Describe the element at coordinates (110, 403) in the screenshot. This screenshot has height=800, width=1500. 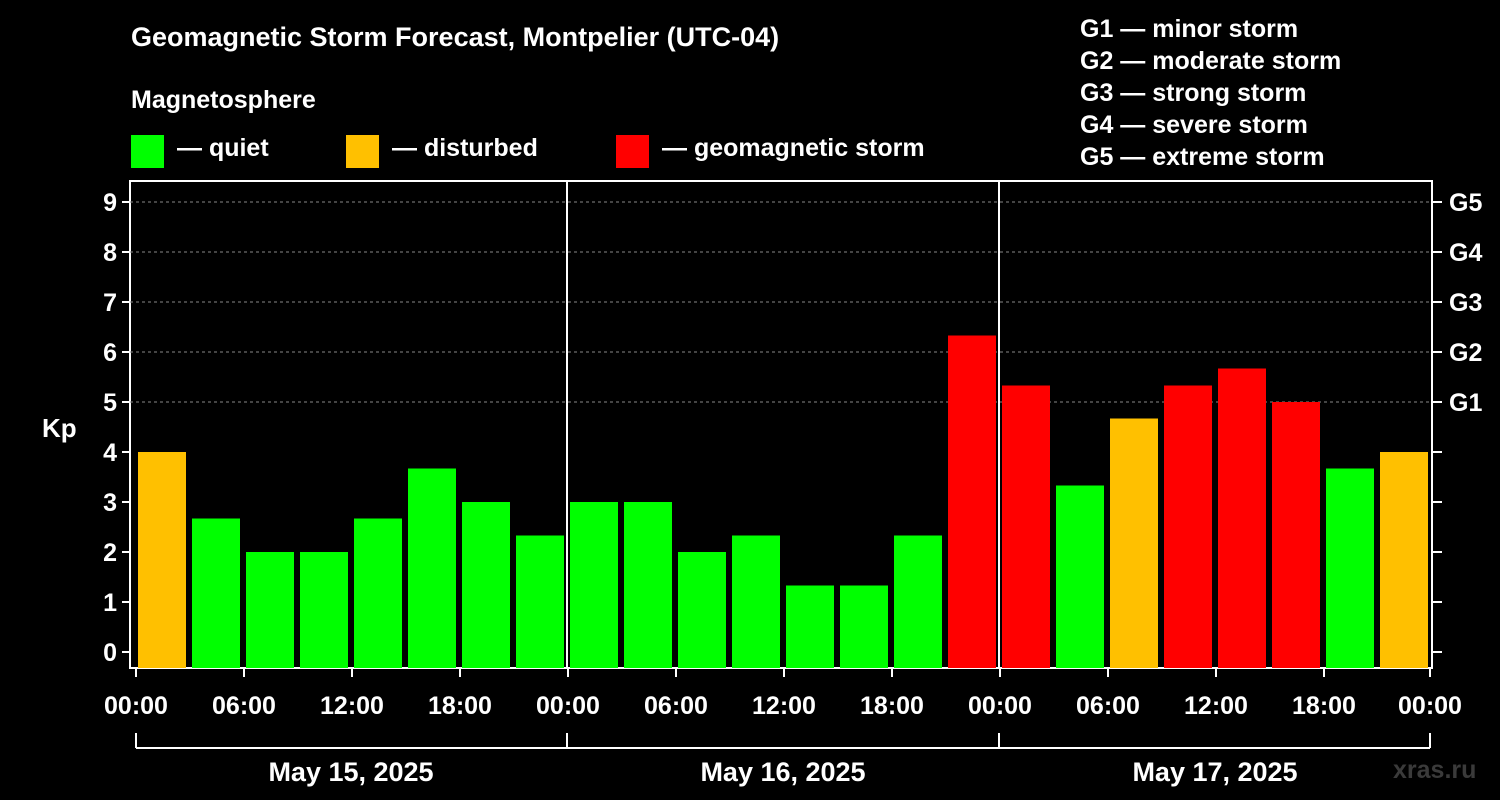
I see `y-tick-label: 5` at that location.